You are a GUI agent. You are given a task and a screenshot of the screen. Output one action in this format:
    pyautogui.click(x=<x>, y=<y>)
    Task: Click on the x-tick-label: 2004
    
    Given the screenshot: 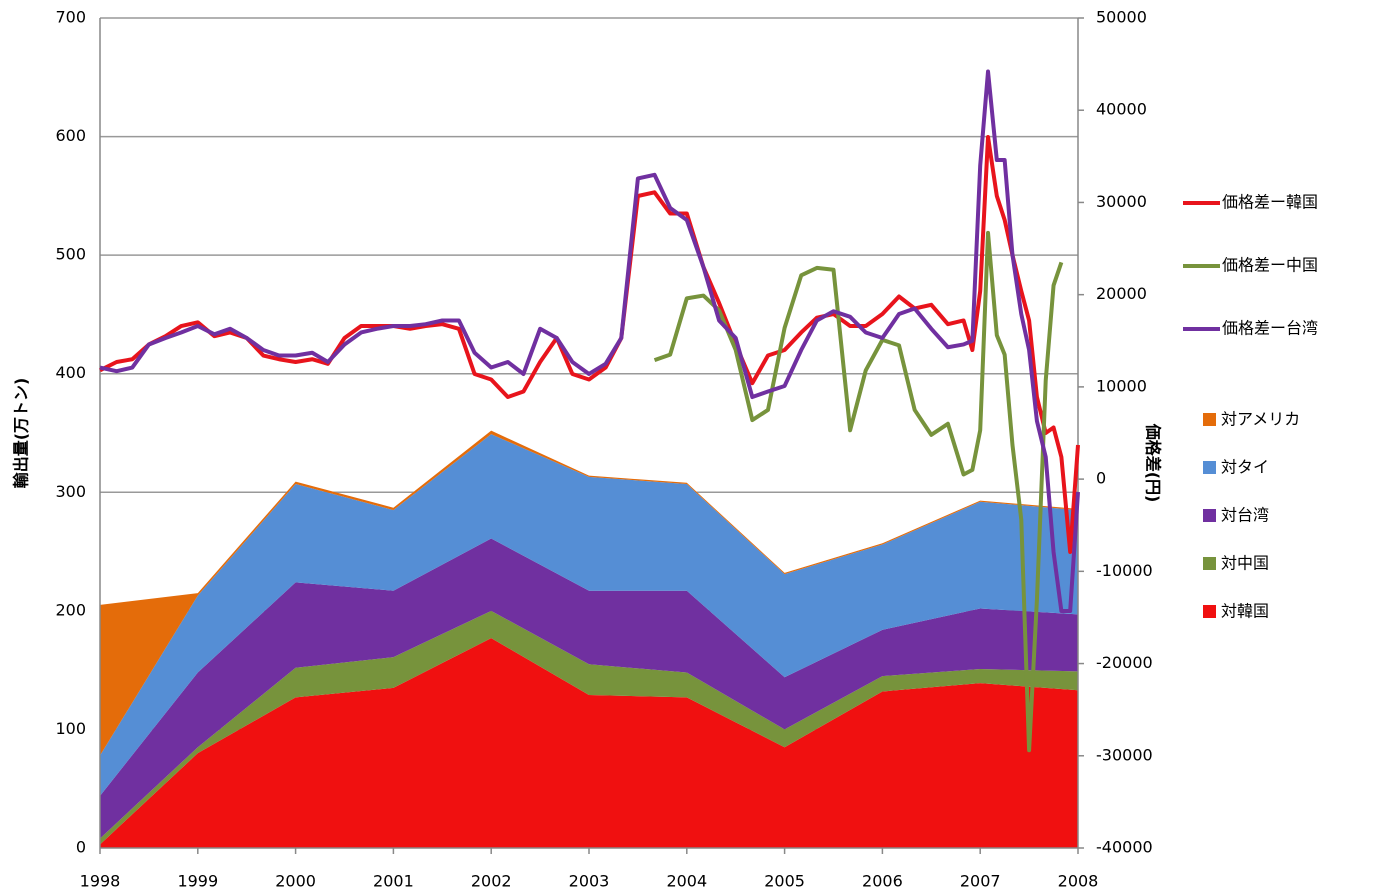 What is the action you would take?
    pyautogui.click(x=686, y=881)
    